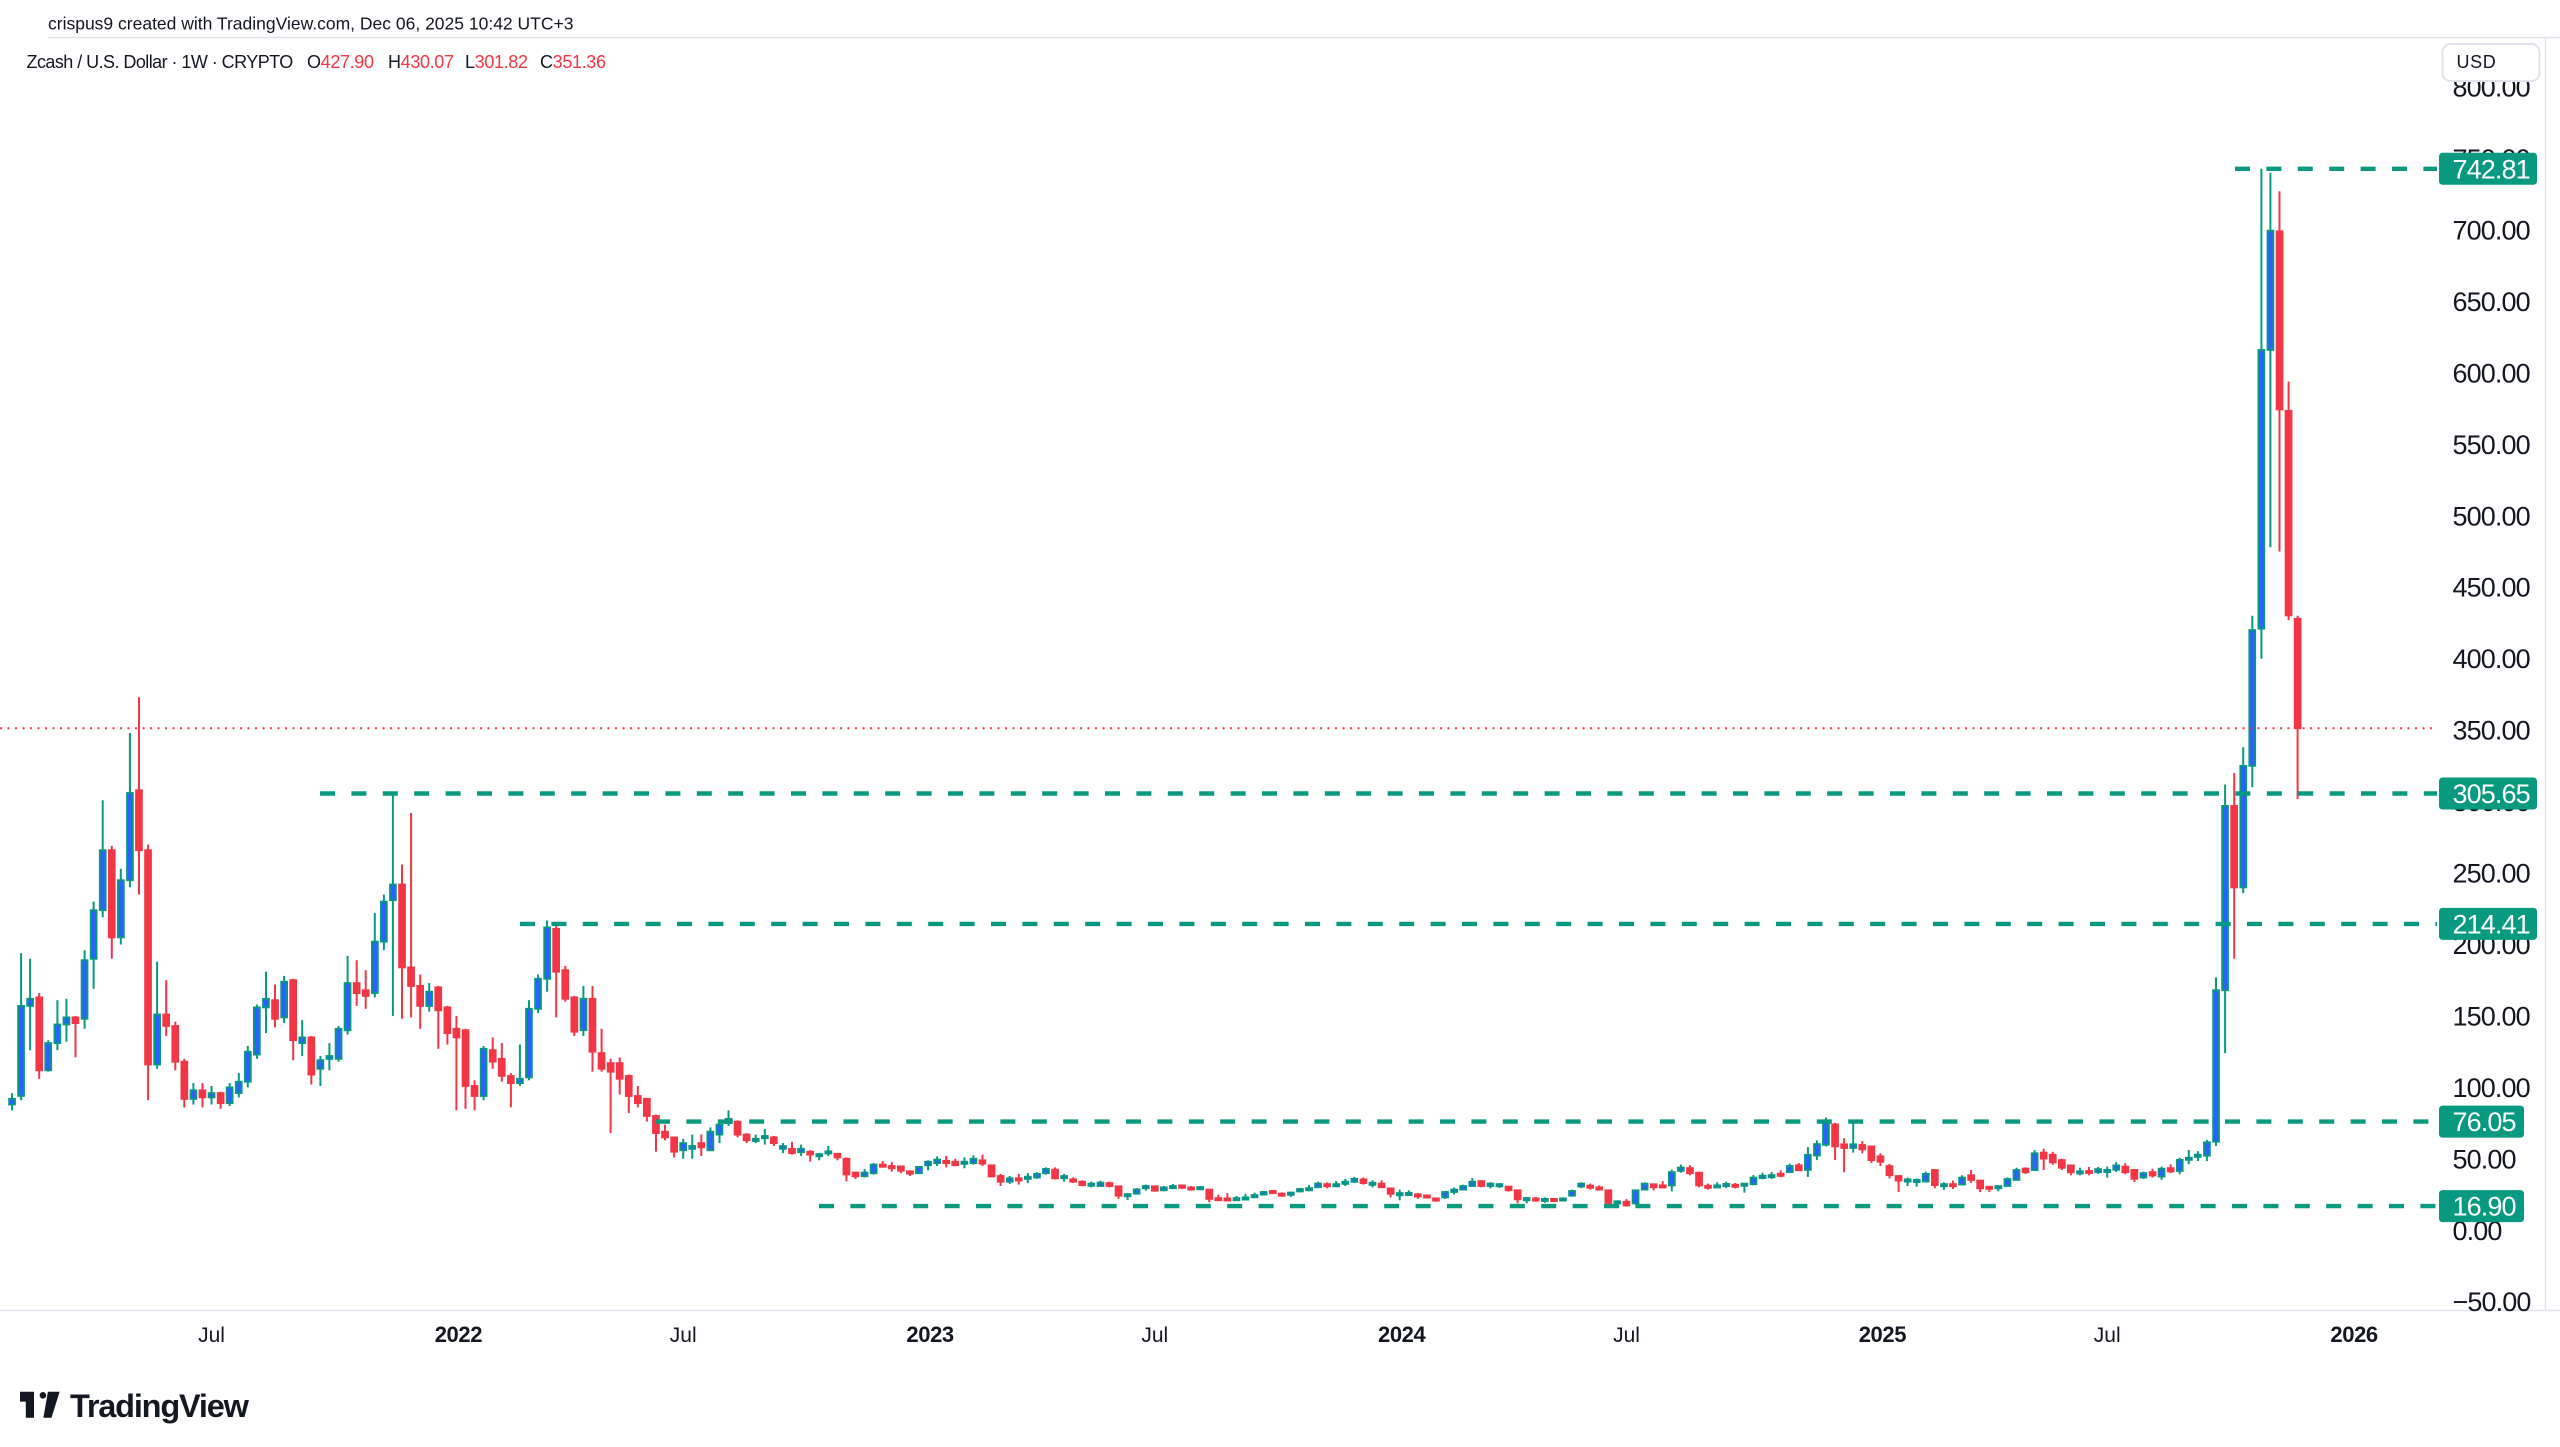 The width and height of the screenshot is (2560, 1447). I want to click on svg-text: 150.00, so click(2491, 1016).